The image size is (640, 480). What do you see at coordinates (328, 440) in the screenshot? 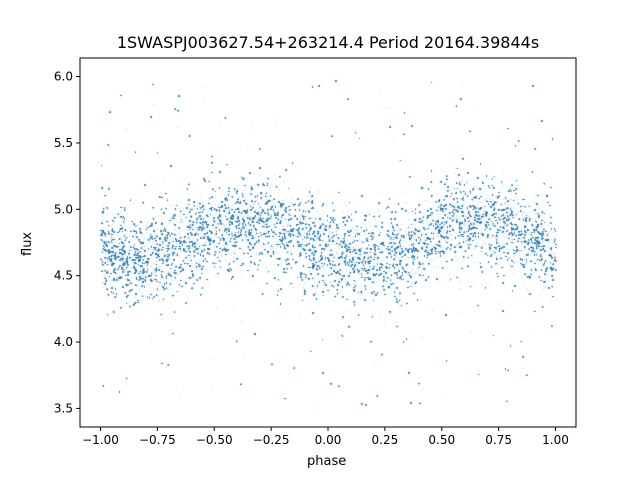
I see `x-tick-label: 0.00` at bounding box center [328, 440].